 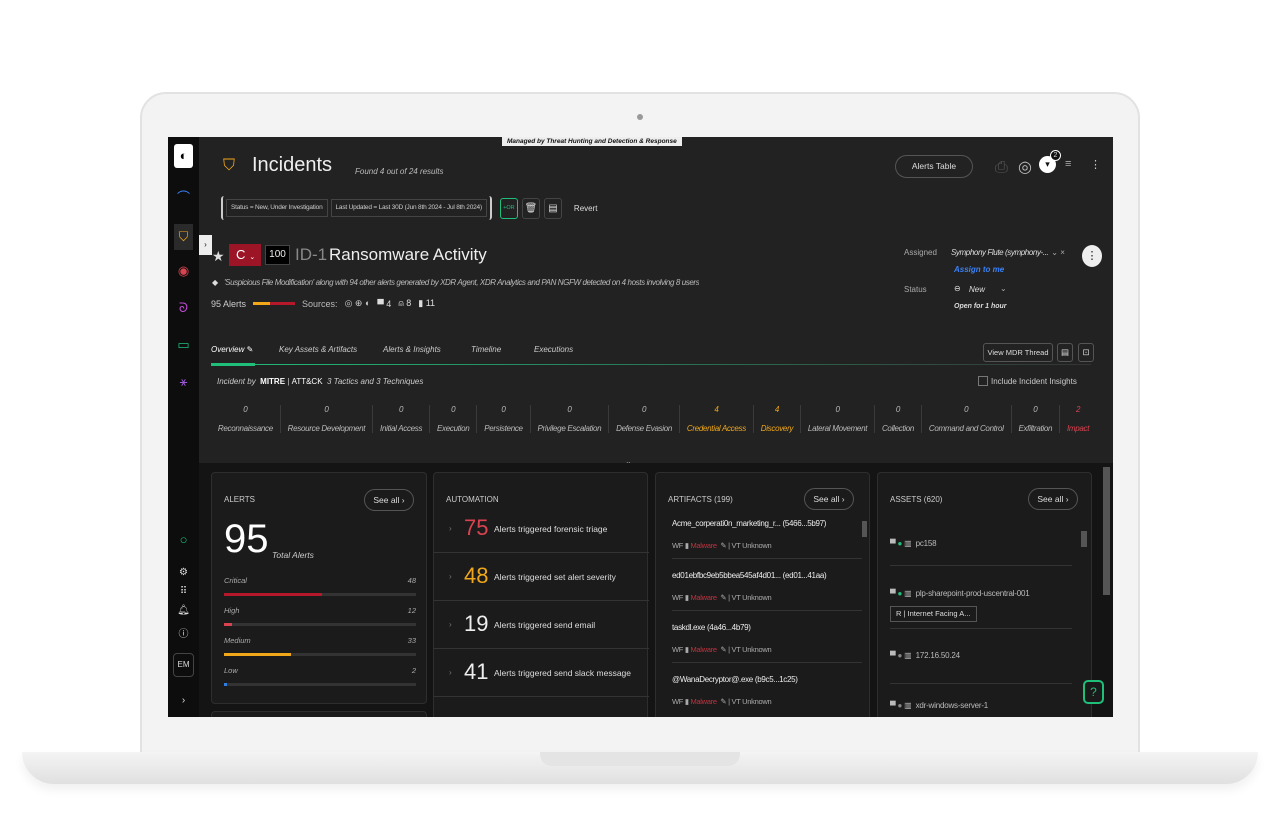 What do you see at coordinates (183, 156) in the screenshot?
I see `logo-icon: ◐` at bounding box center [183, 156].